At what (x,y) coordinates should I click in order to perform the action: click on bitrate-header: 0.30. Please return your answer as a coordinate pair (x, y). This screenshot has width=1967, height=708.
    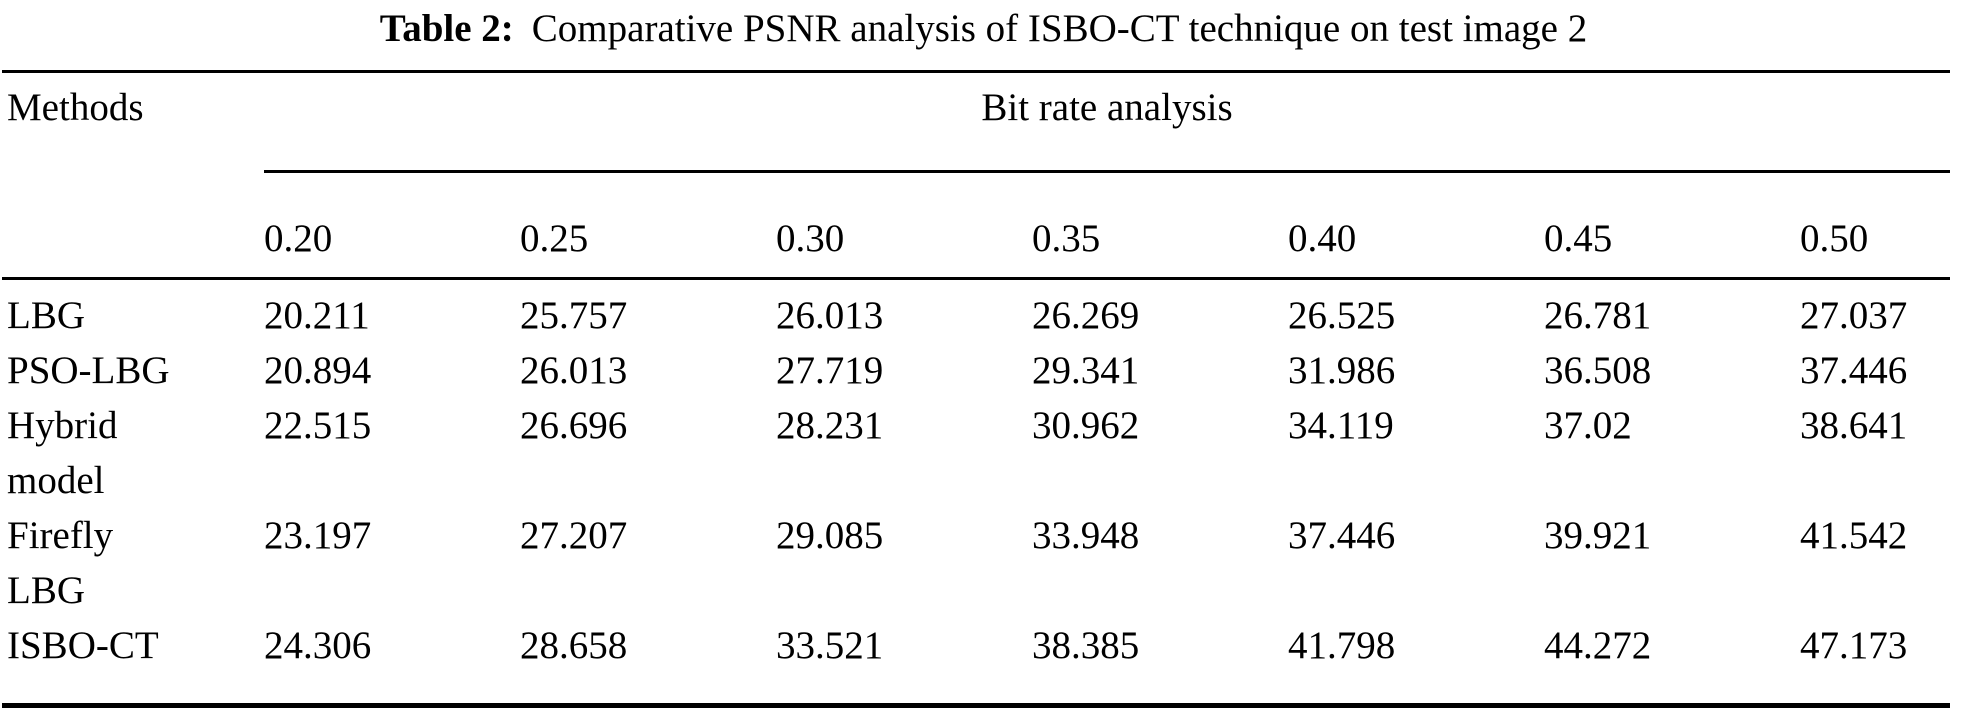
    Looking at the image, I should click on (904, 225).